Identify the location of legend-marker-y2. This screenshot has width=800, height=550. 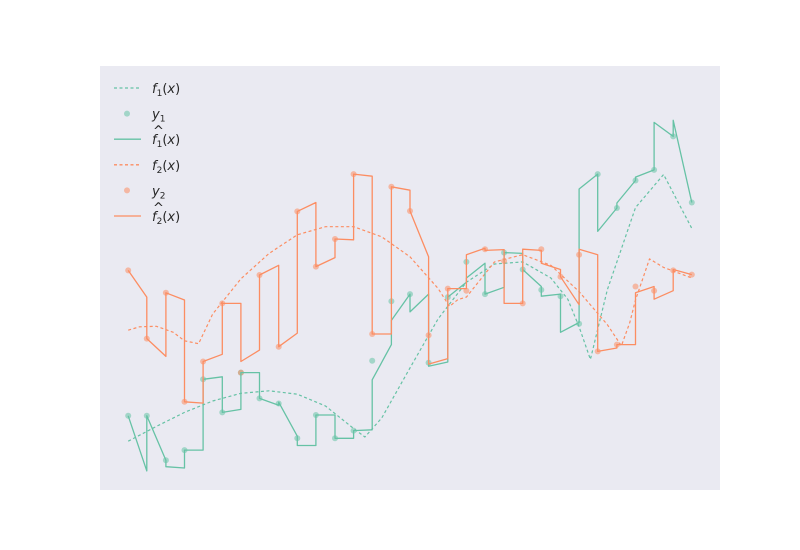
(127, 190).